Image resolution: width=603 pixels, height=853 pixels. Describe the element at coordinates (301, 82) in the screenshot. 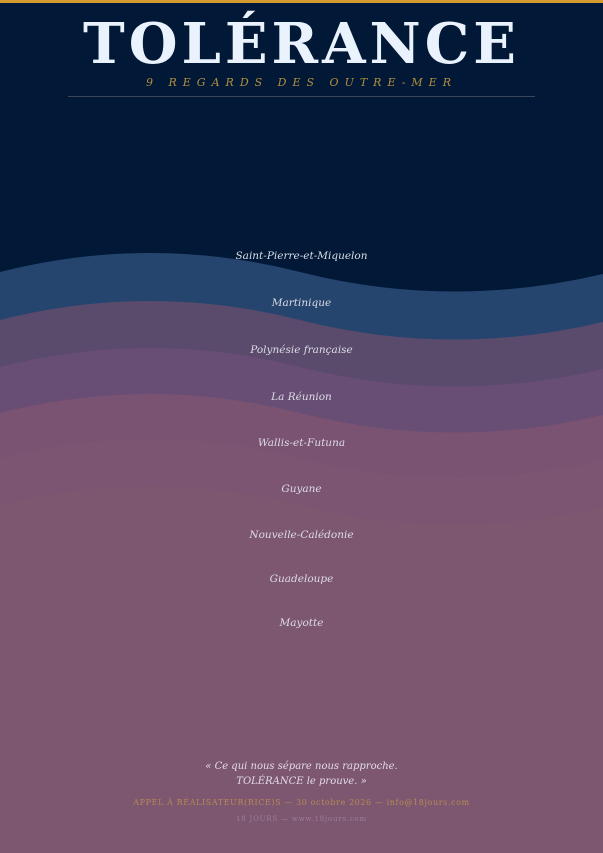

I see `poster-subtitle: 9 REGARDS DES OUTRE-MER` at that location.